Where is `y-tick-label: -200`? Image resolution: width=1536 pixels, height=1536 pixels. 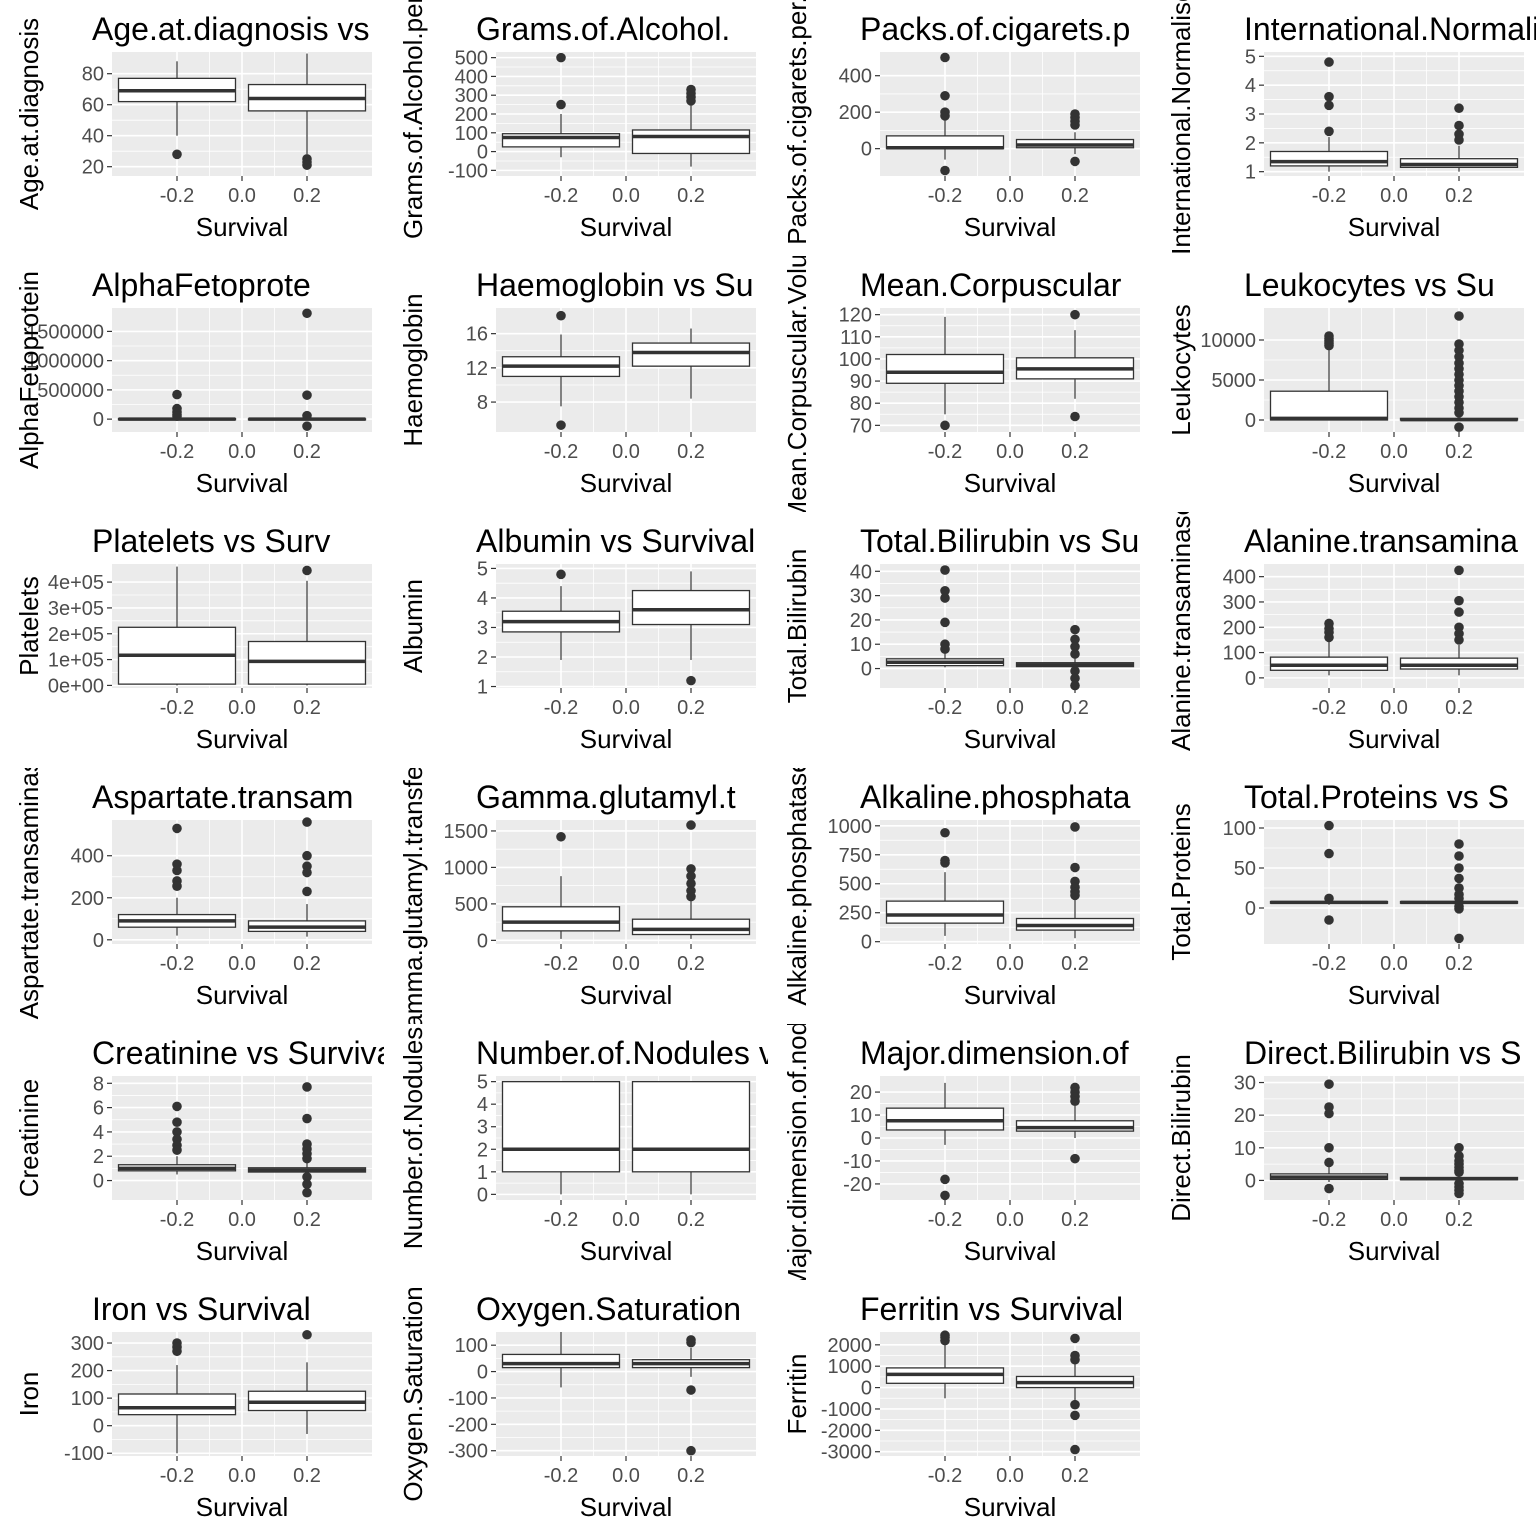
y-tick-label: -200 is located at coordinates (468, 1425).